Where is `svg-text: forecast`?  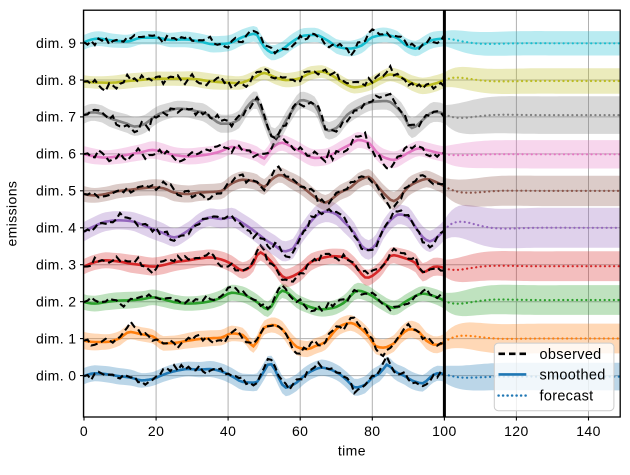 svg-text: forecast is located at coordinates (567, 397).